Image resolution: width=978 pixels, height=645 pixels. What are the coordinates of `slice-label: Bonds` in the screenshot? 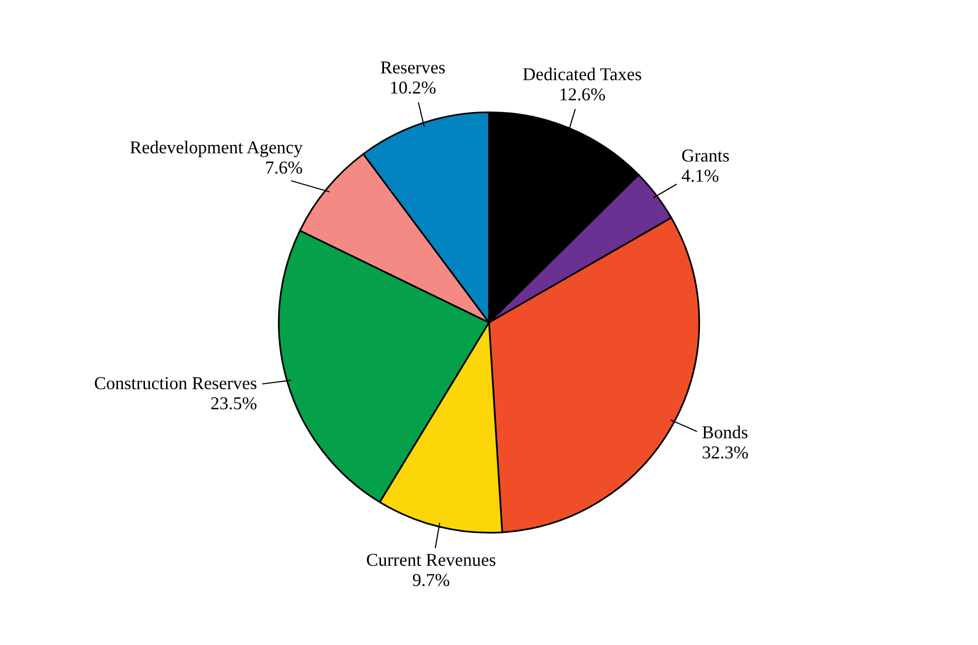 It's located at (725, 432).